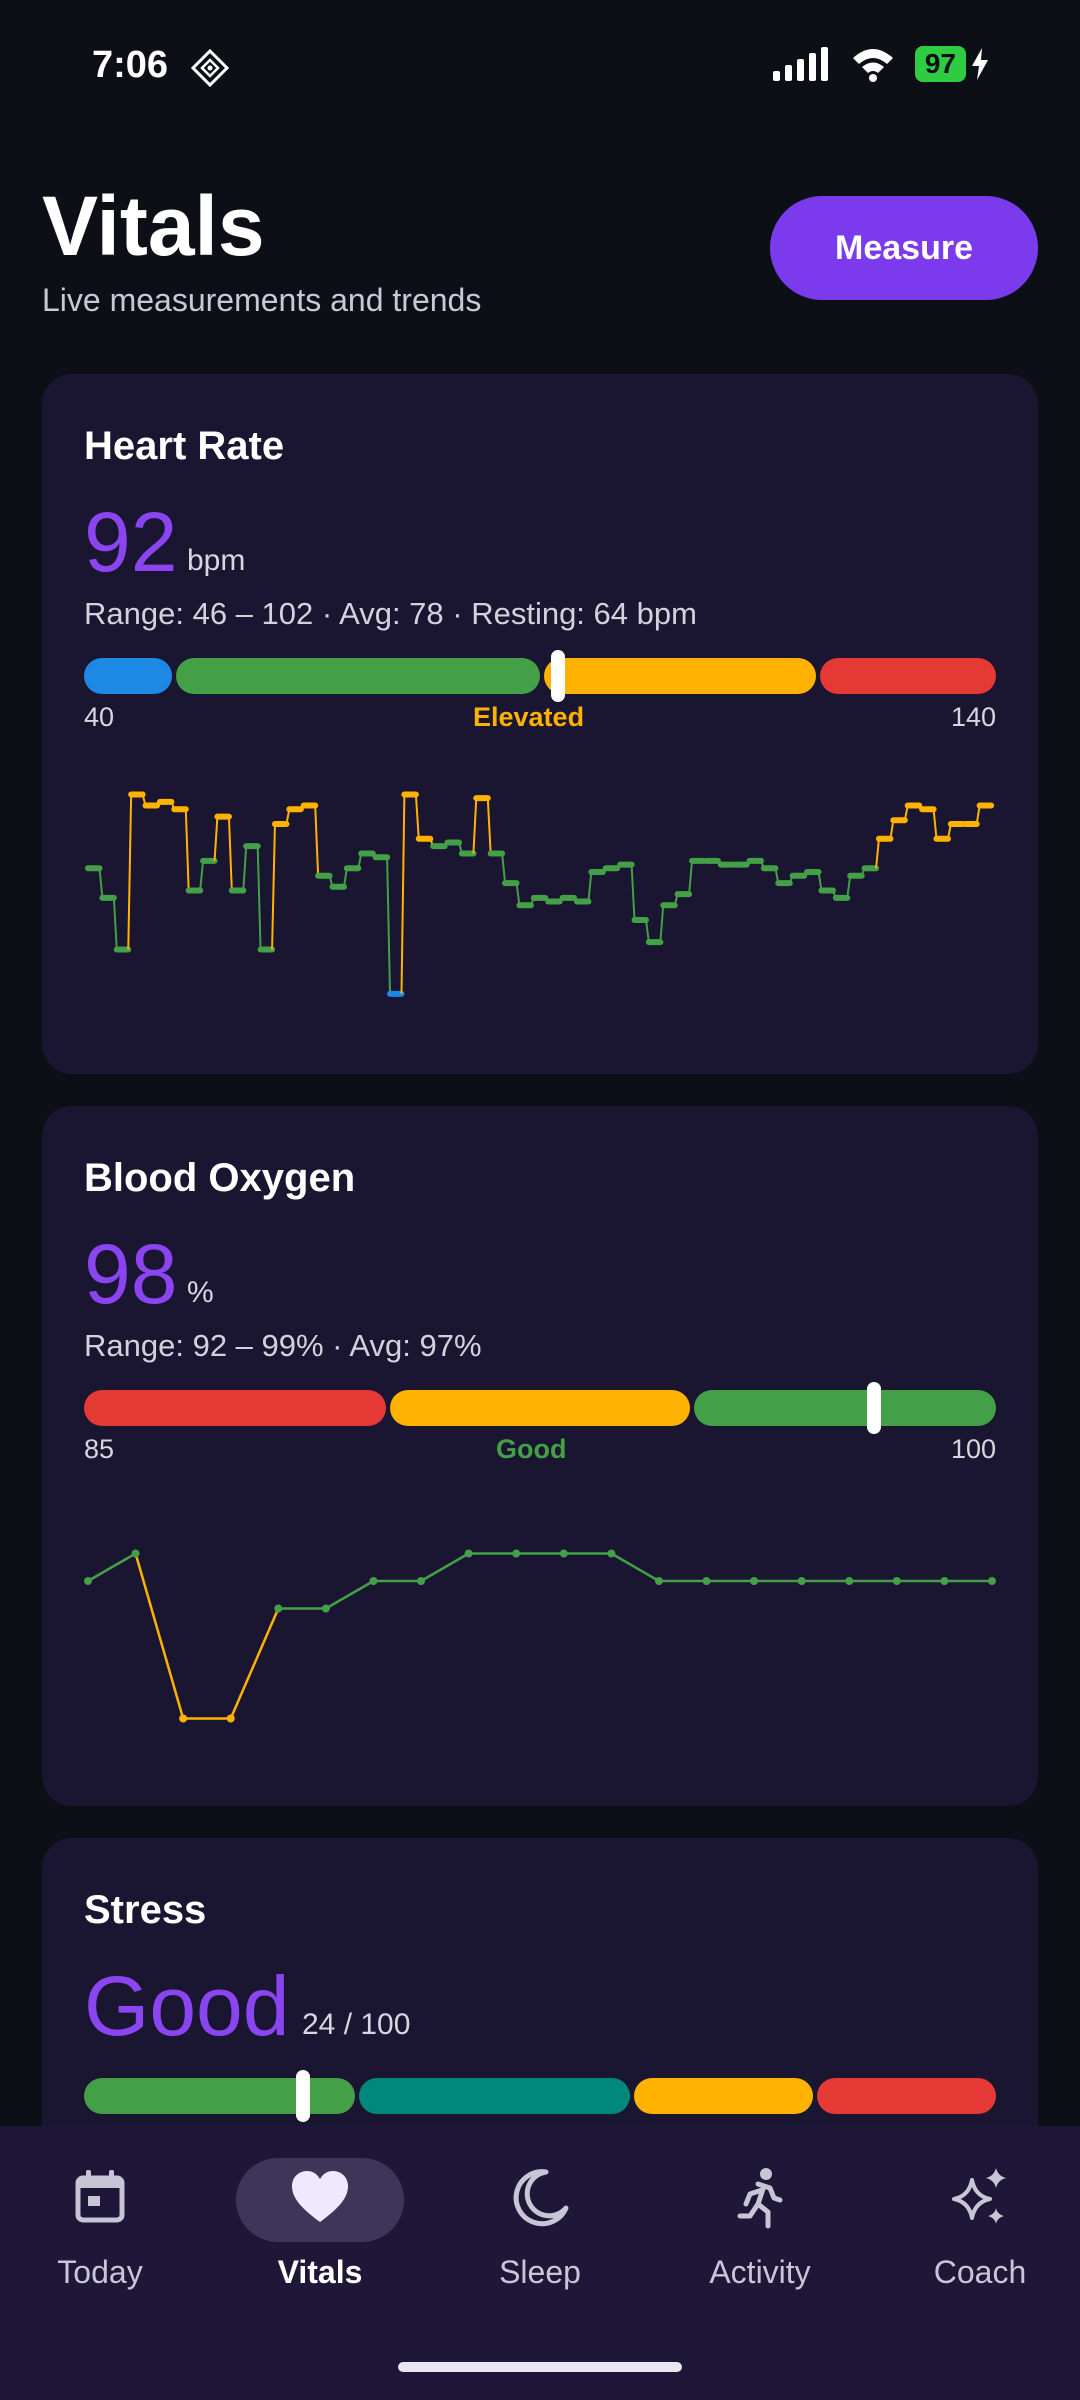 This screenshot has width=1080, height=2400. Describe the element at coordinates (906, 2096) in the screenshot. I see `gauge-segment-high` at that location.